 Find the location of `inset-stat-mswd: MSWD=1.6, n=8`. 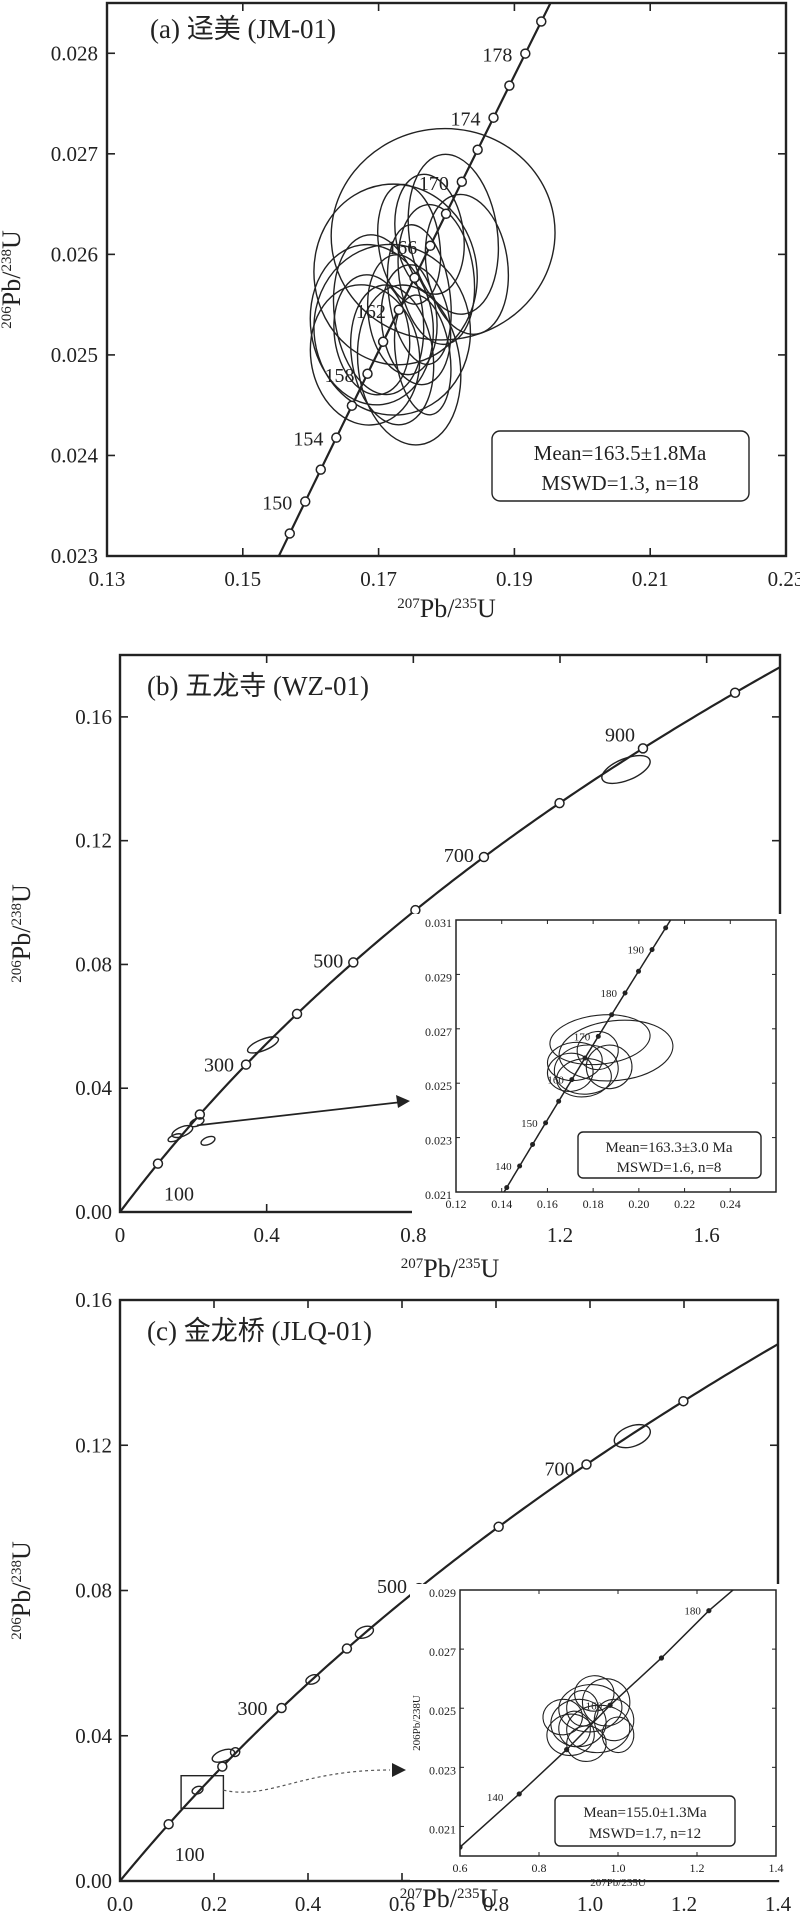

inset-stat-mswd: MSWD=1.6, n=8 is located at coordinates (669, 1168).